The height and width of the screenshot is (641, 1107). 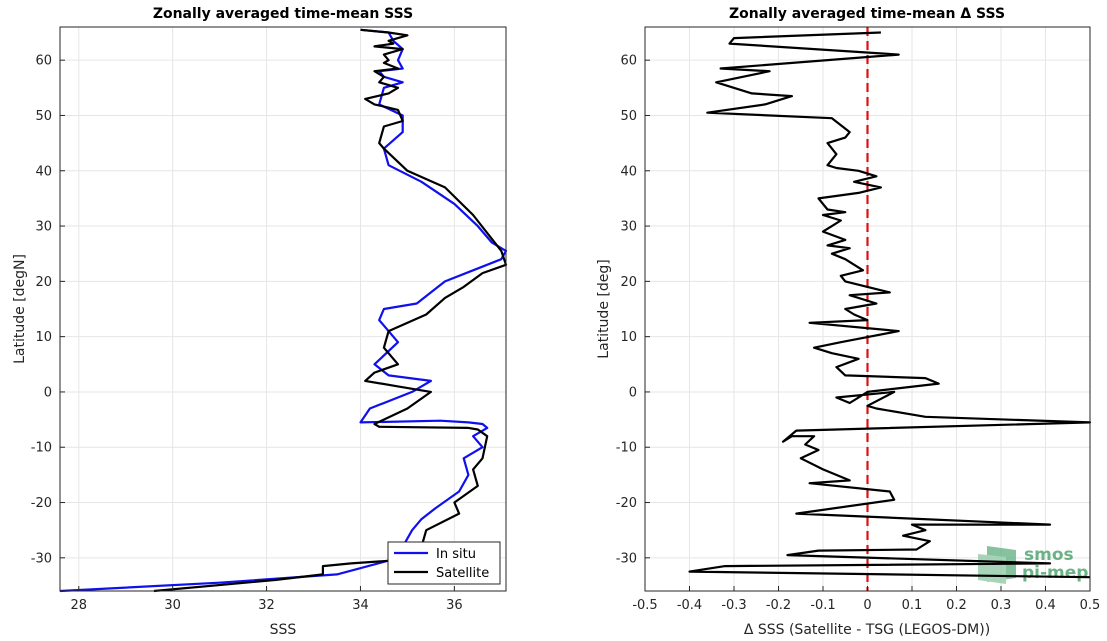 I want to click on x-tick-label: 0.4, so click(x=1045, y=605).